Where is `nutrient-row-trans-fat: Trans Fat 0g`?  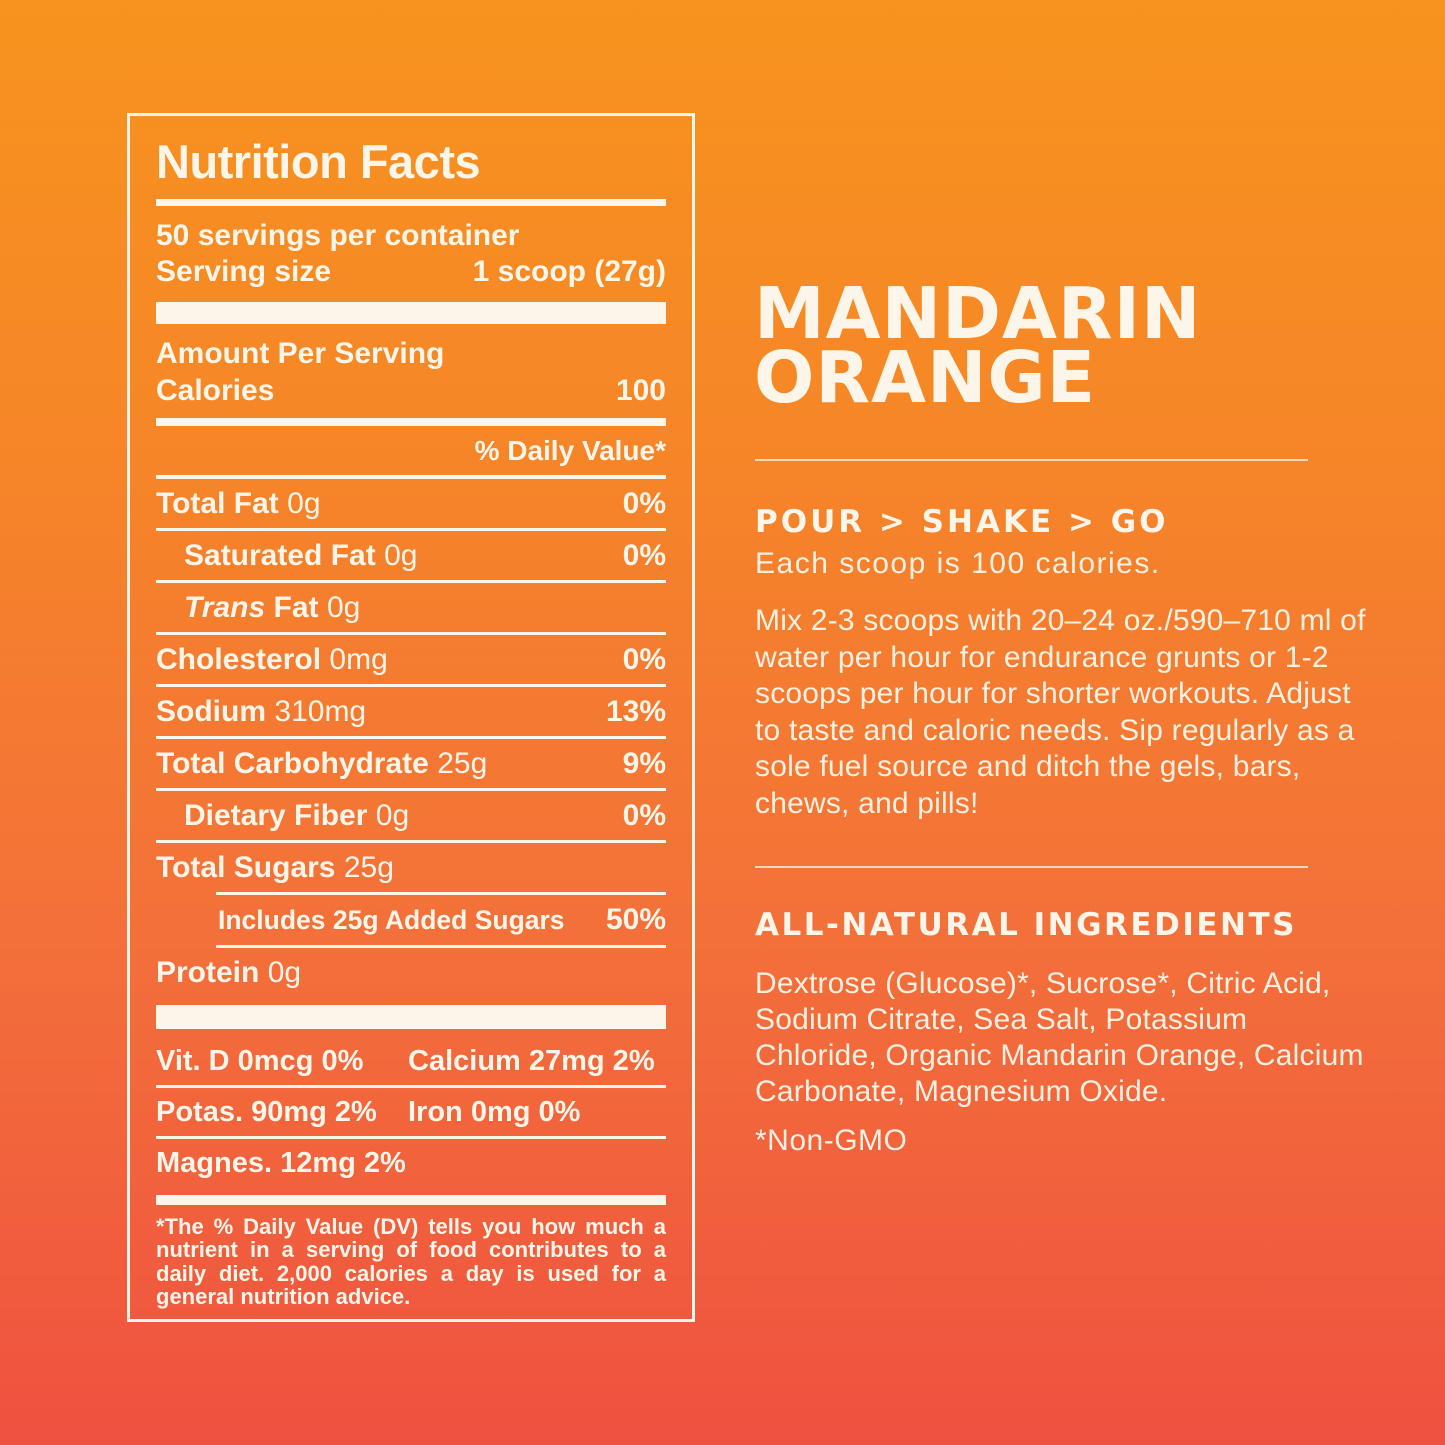 nutrient-row-trans-fat: Trans Fat 0g is located at coordinates (411, 605).